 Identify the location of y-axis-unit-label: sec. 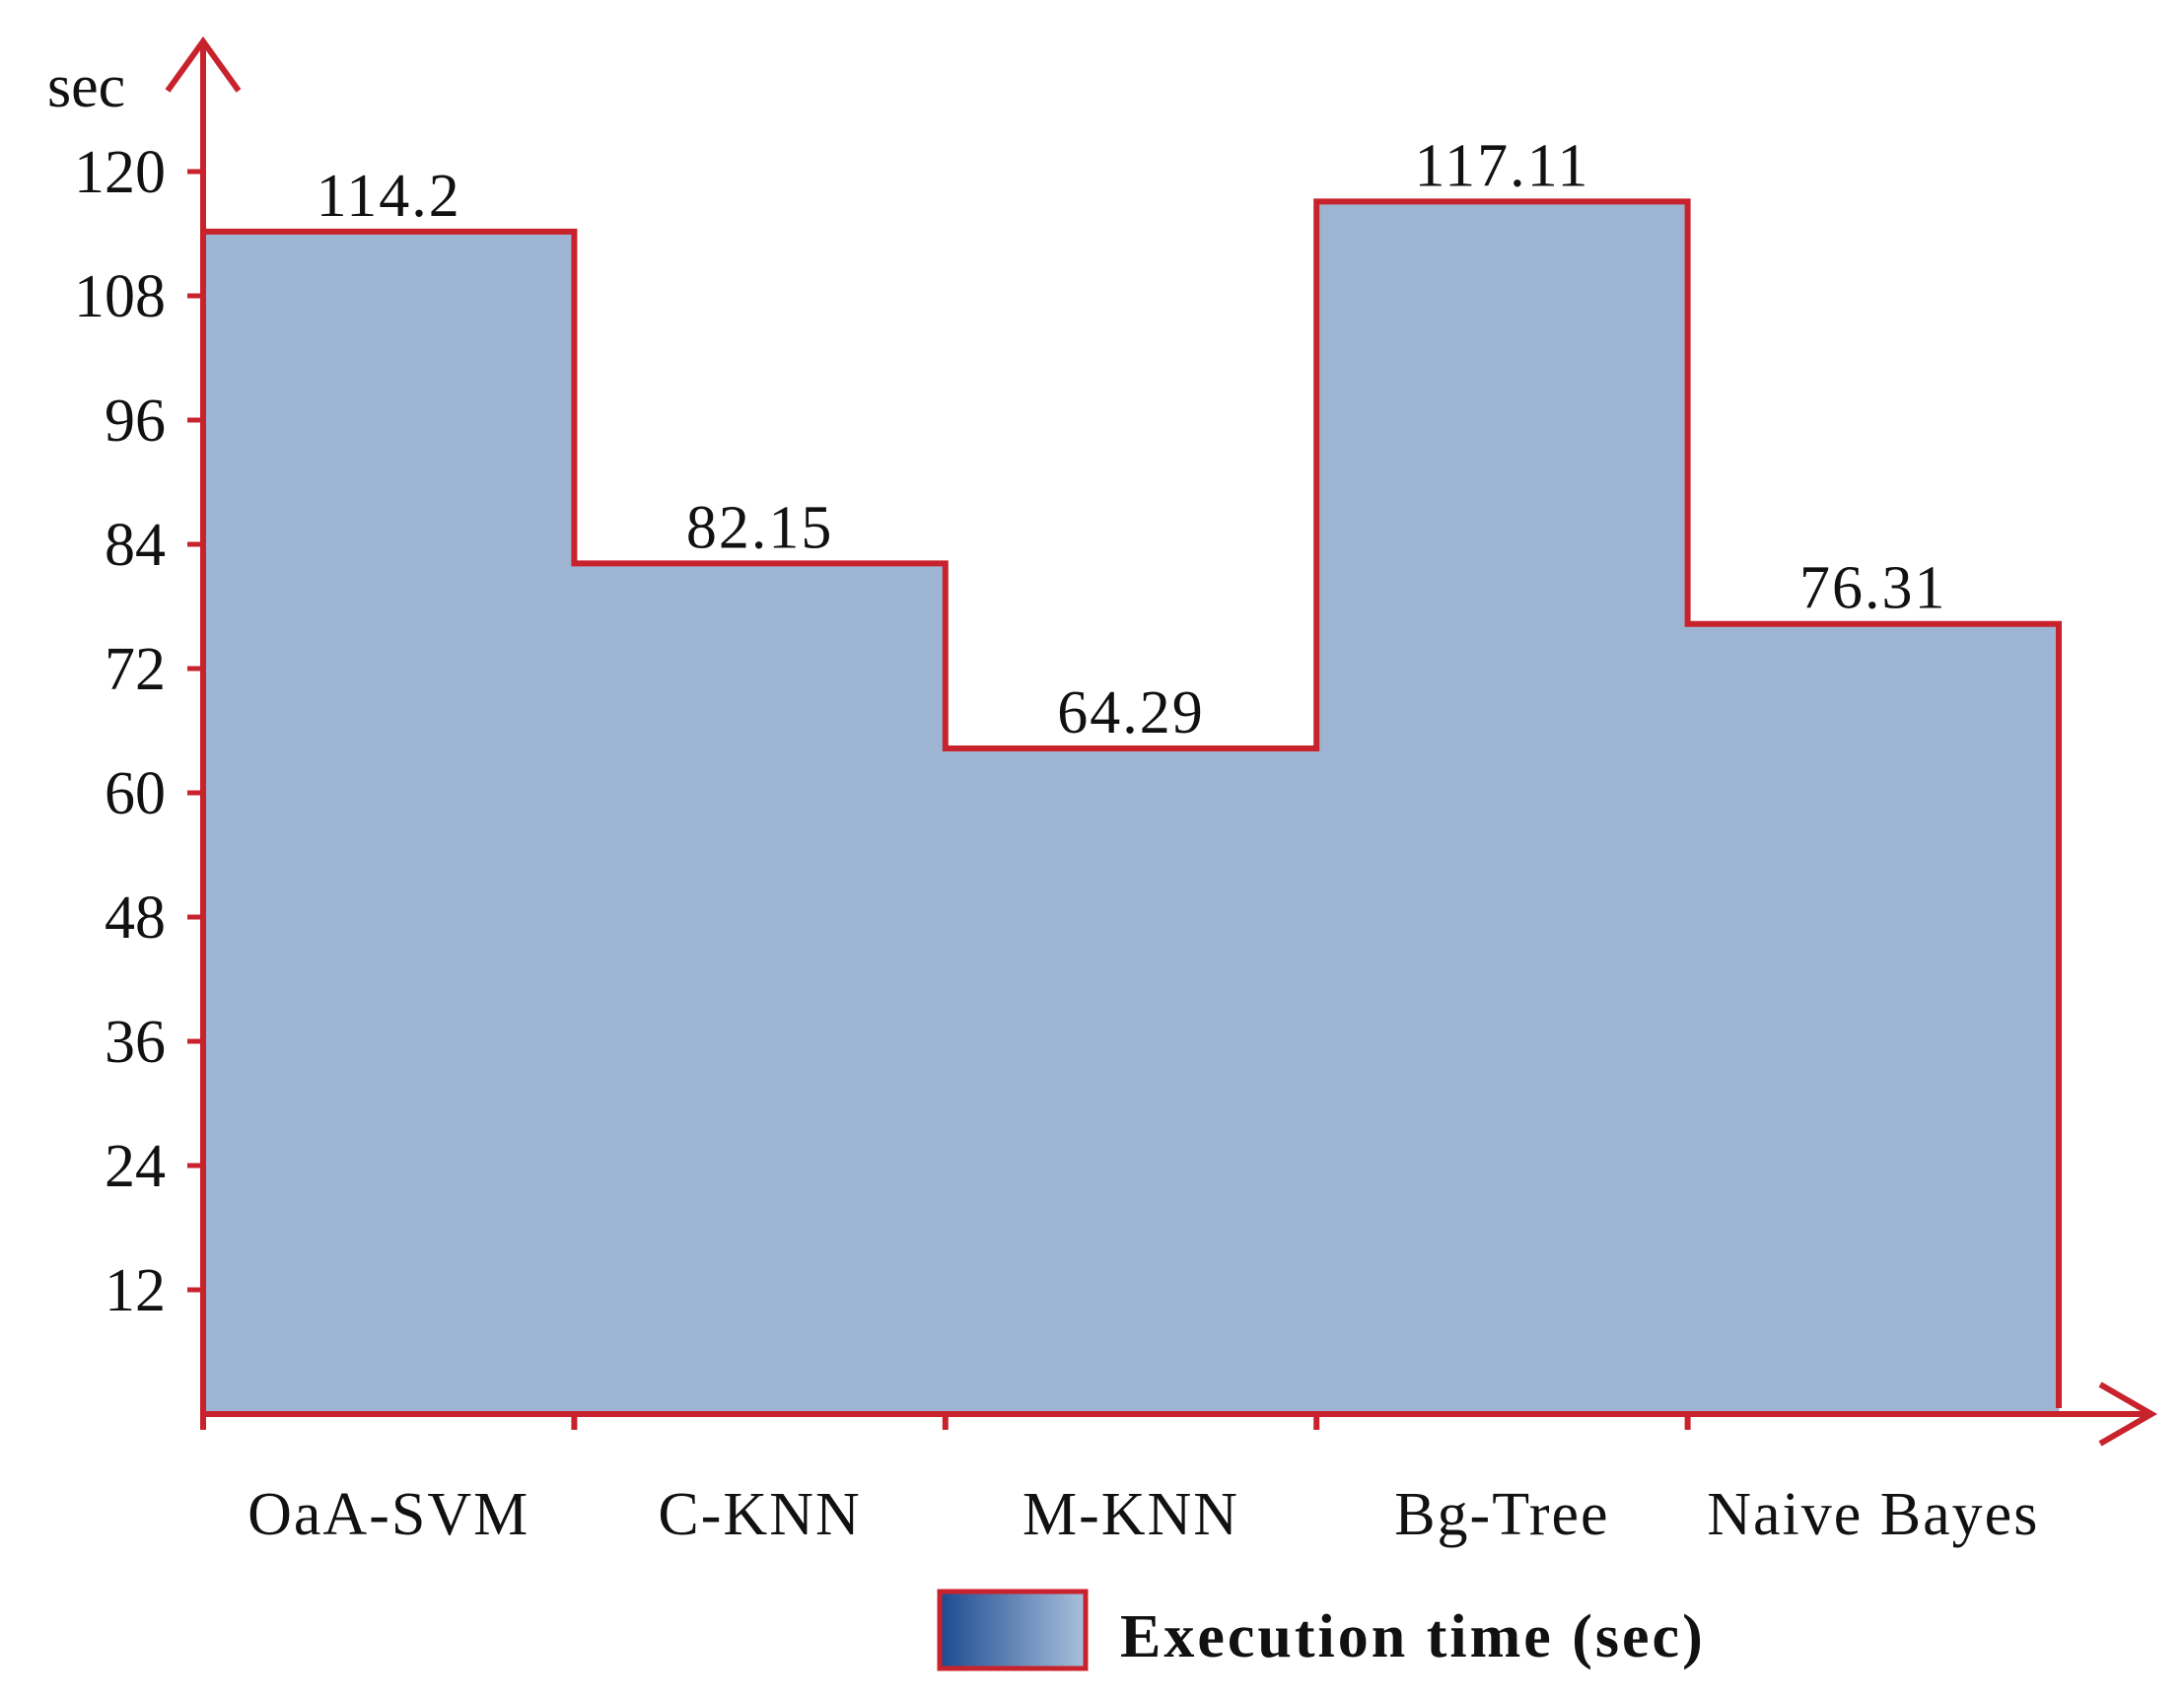
(86, 86).